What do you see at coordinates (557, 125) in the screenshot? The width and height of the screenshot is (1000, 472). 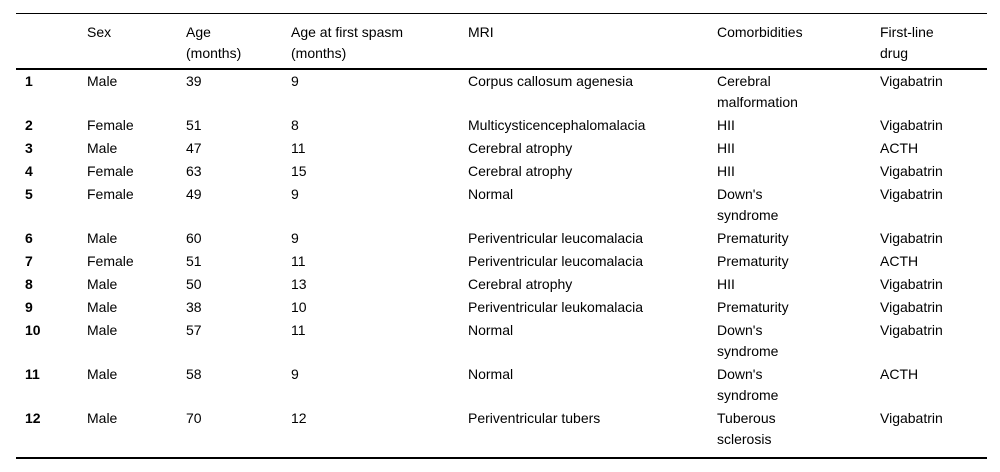 I see `mri-cell: Multicysticencephalomalacia` at bounding box center [557, 125].